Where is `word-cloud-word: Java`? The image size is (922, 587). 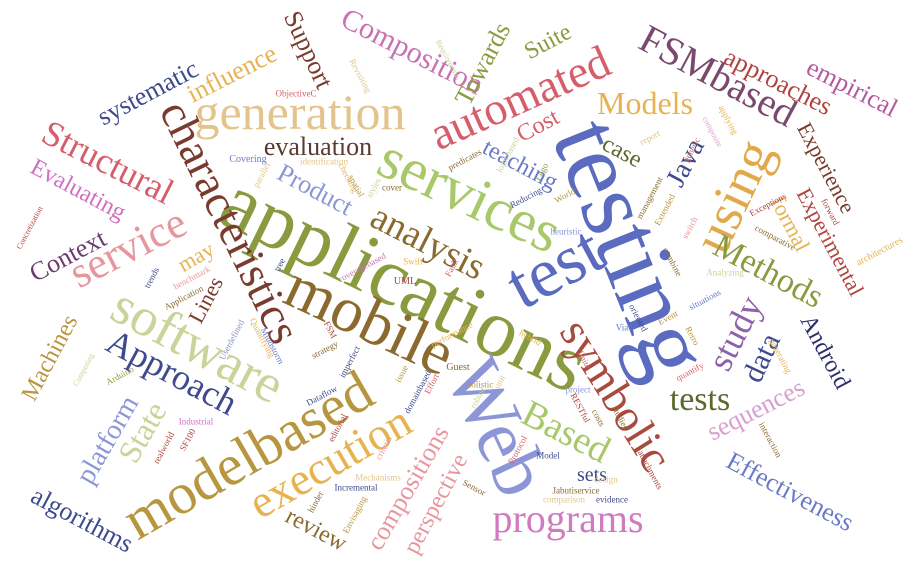
word-cloud-word: Java is located at coordinates (685, 163).